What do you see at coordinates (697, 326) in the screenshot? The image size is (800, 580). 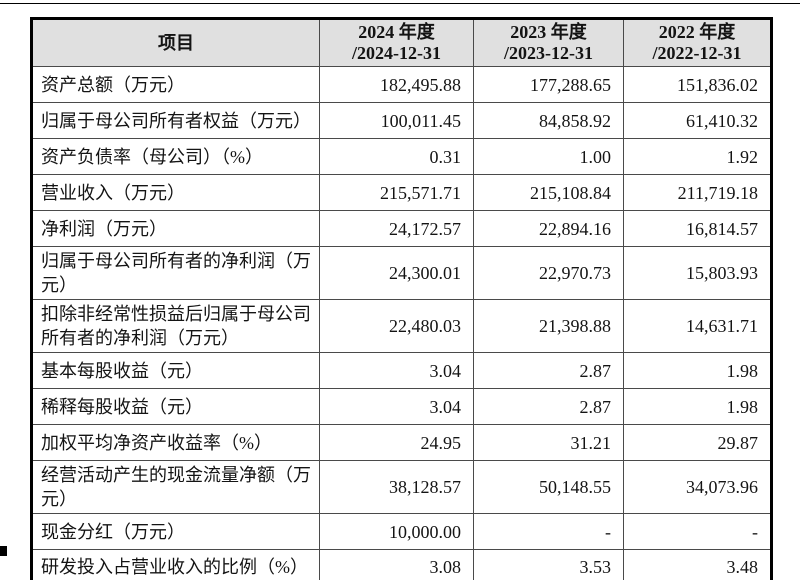 I see `value-cell: 14,631.71` at bounding box center [697, 326].